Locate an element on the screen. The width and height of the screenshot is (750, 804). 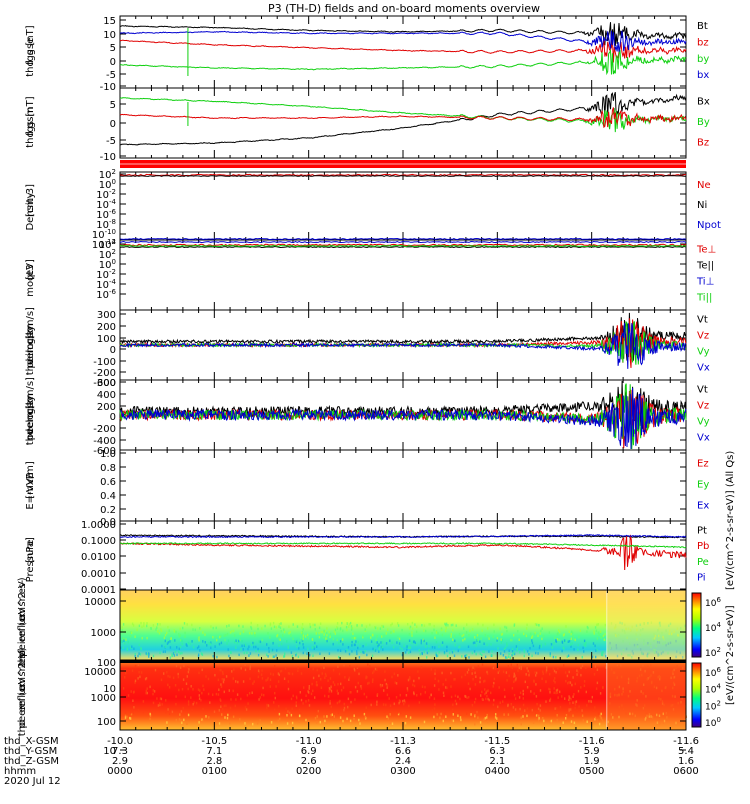
svg-text: peem is located at coordinates (30, 426).